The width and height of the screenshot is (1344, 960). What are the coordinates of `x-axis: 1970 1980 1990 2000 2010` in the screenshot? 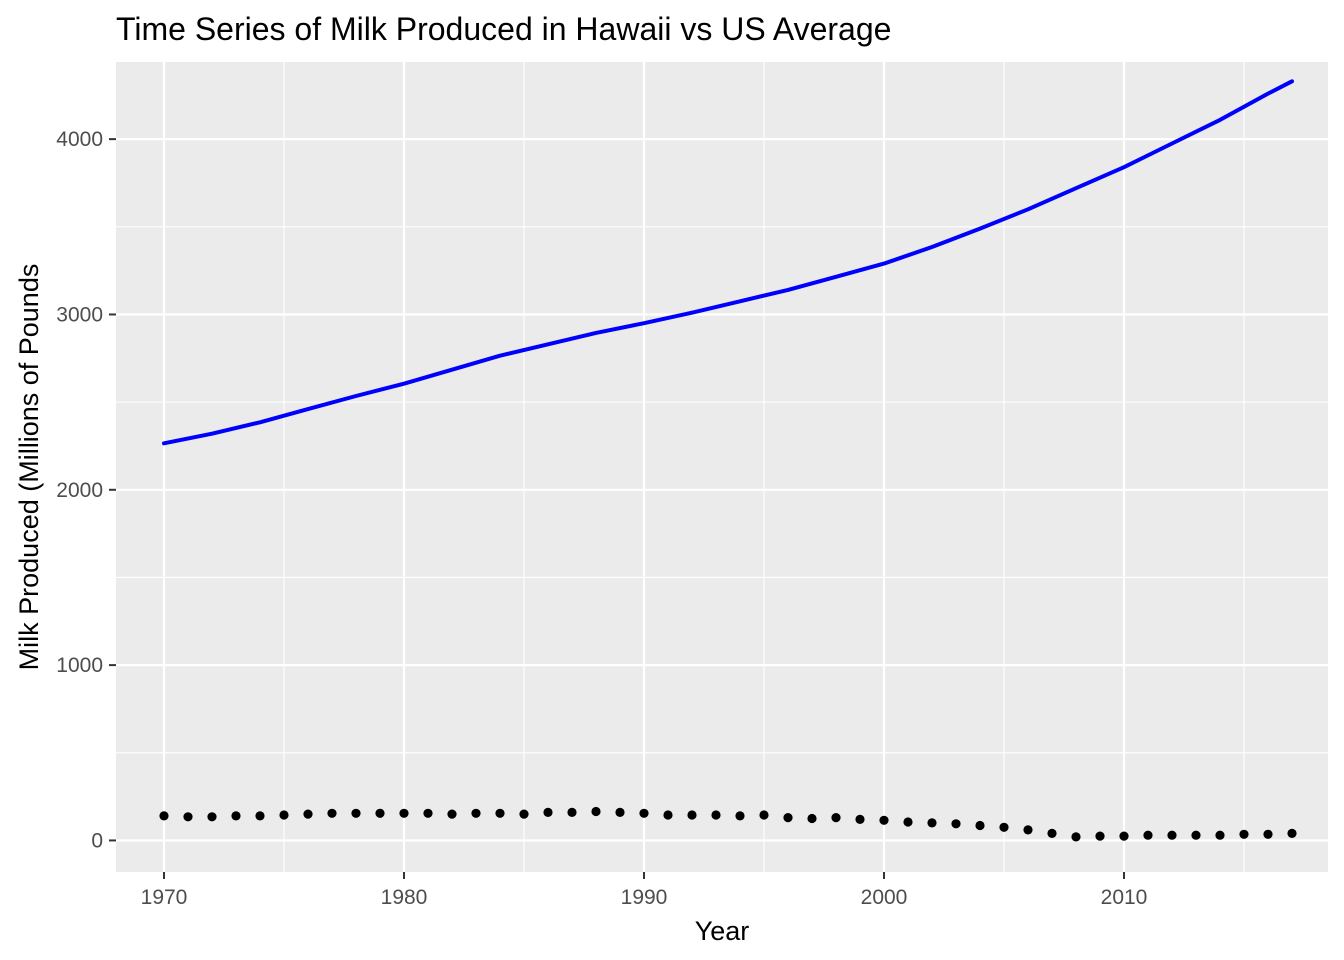 It's located at (644, 890).